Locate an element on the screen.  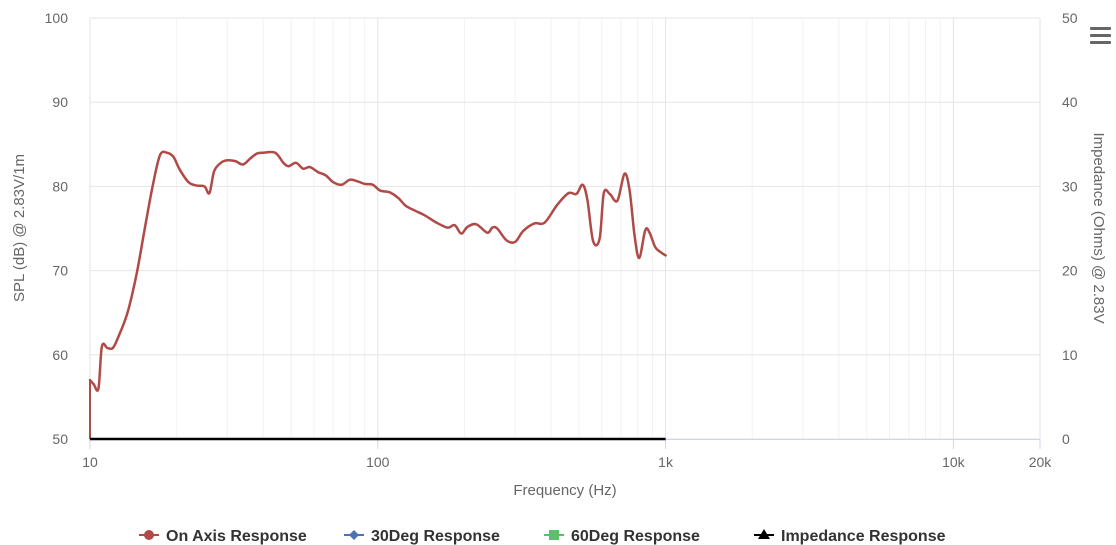
x-tick-label: 10 is located at coordinates (90, 462).